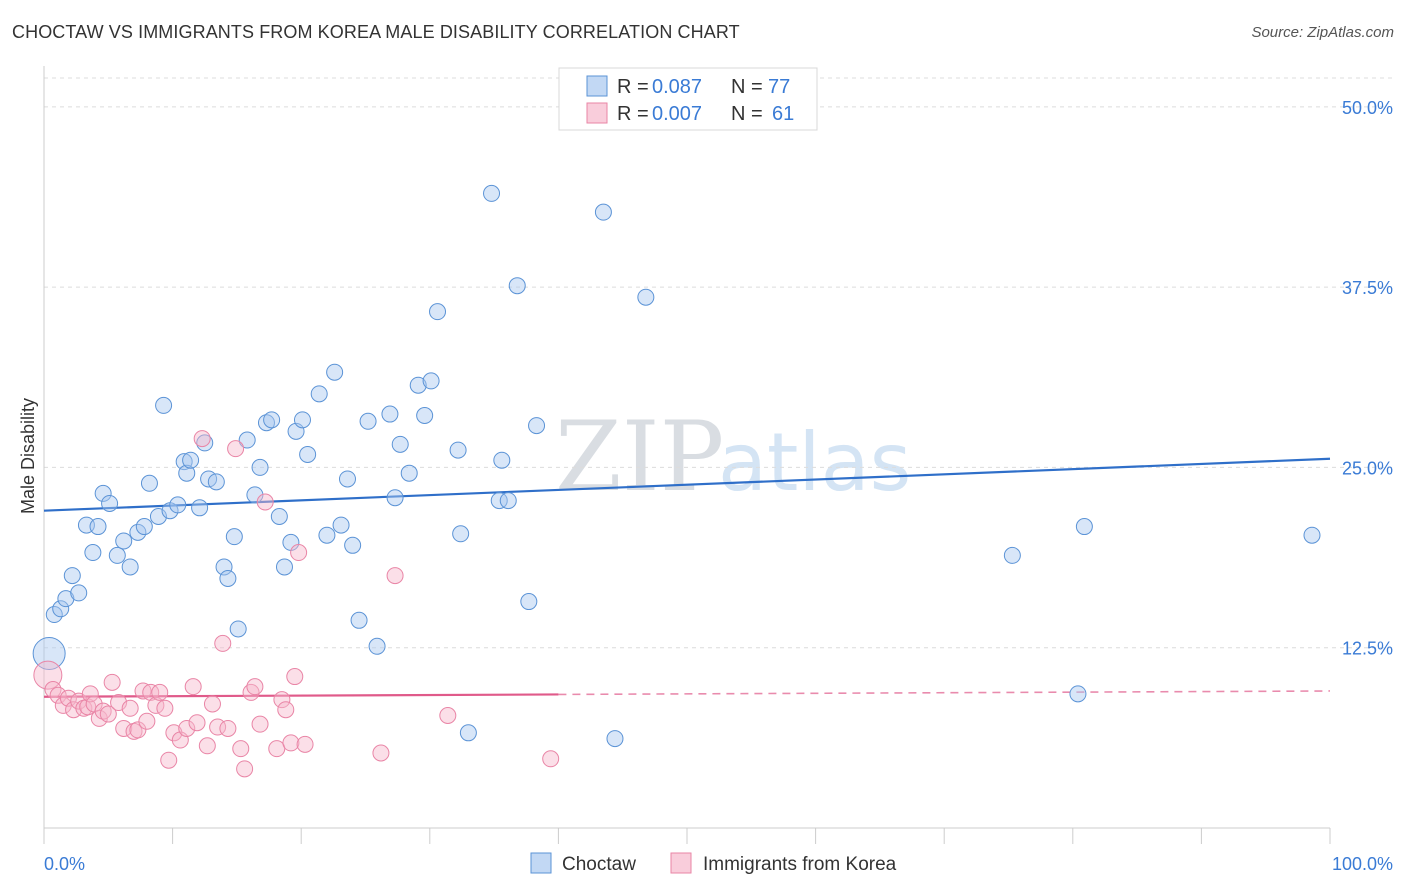 Image resolution: width=1406 pixels, height=892 pixels. I want to click on y-tick-label: 12.5%, so click(1367, 649).